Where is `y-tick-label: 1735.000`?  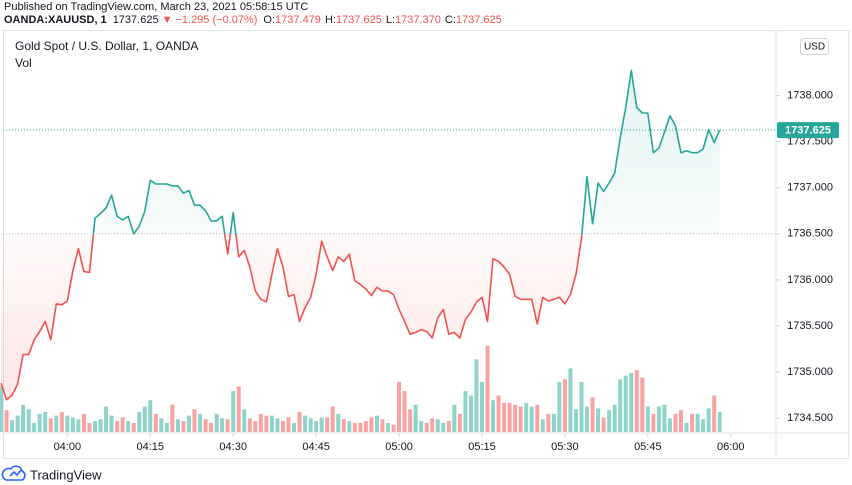 y-tick-label: 1735.000 is located at coordinates (810, 372).